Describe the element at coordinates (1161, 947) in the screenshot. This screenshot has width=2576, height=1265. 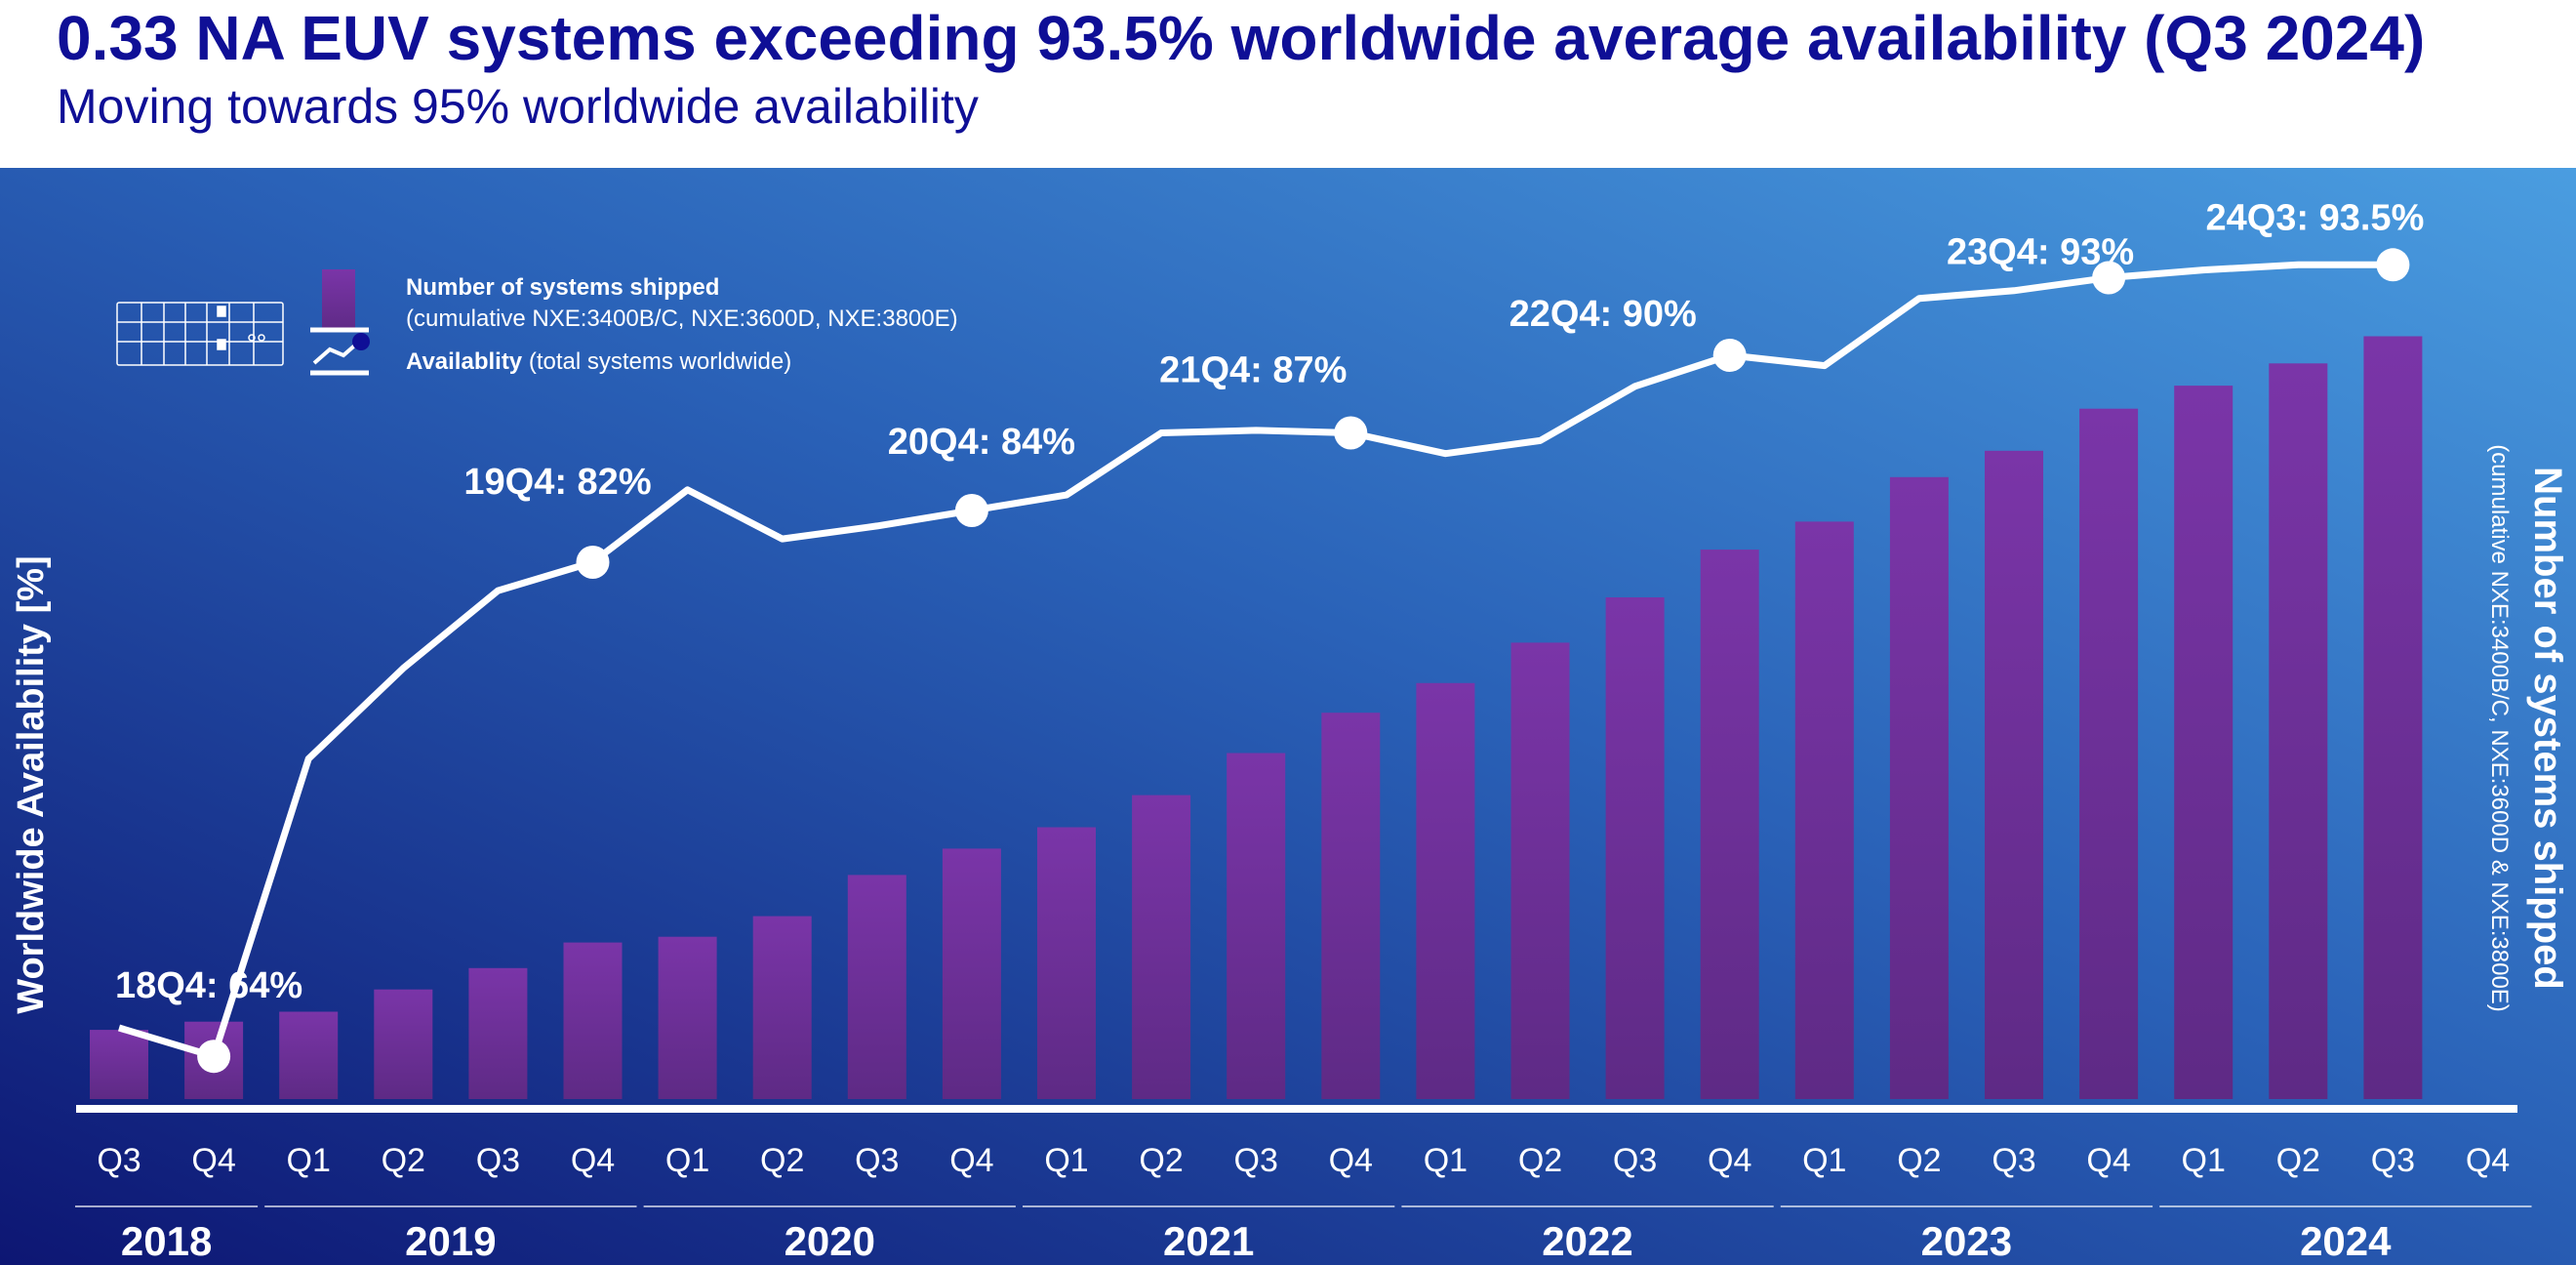
I see `bar-2021-q2` at that location.